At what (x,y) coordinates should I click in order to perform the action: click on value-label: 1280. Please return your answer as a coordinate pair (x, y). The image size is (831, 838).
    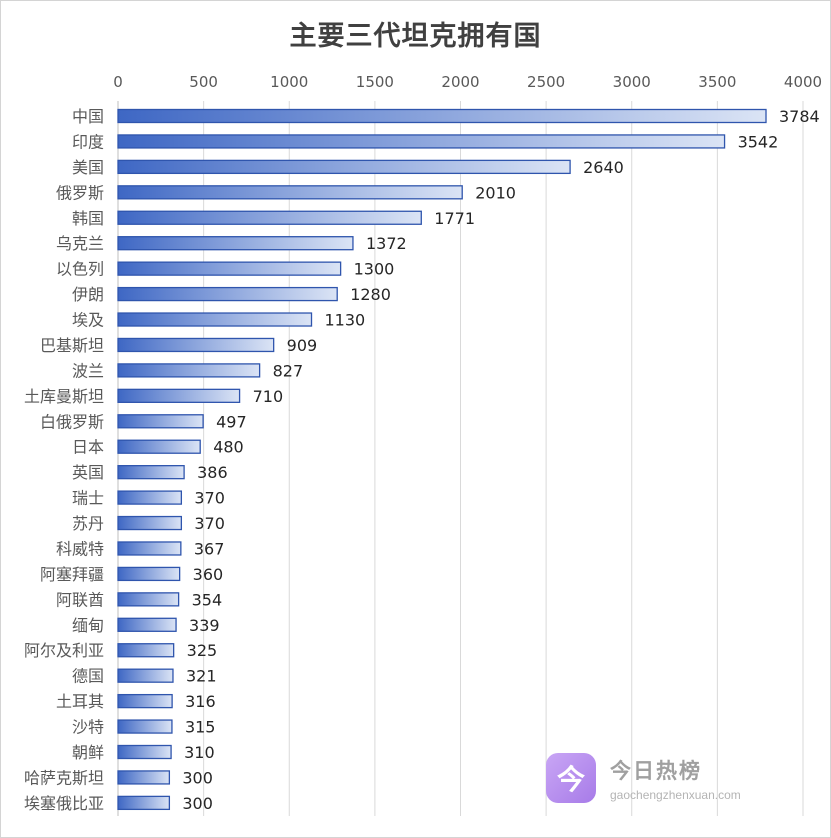
    Looking at the image, I should click on (370, 294).